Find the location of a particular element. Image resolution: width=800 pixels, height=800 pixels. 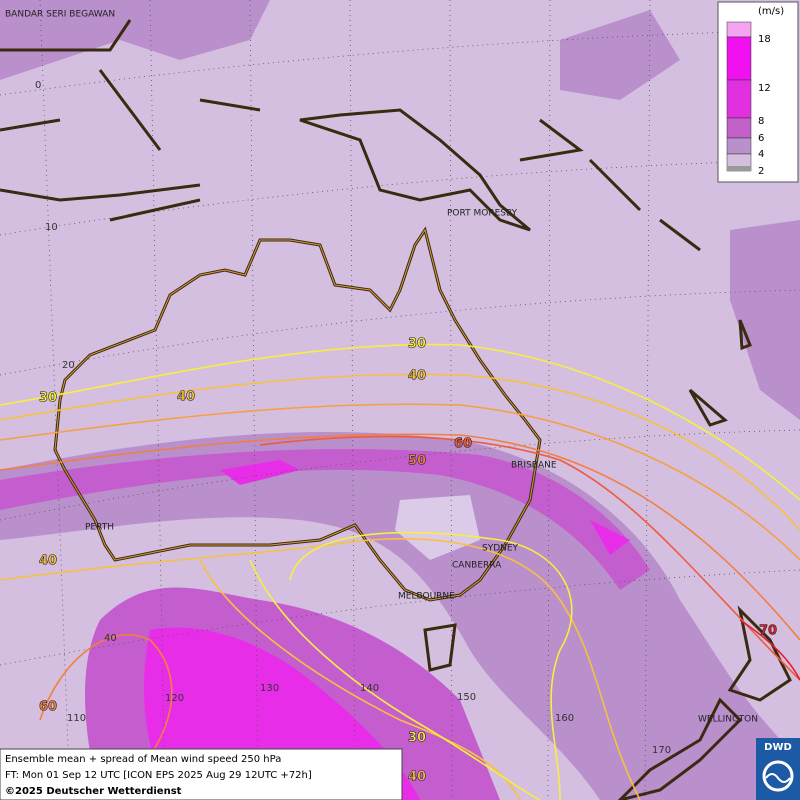

city-label: PORT MORESBY is located at coordinates (482, 214).